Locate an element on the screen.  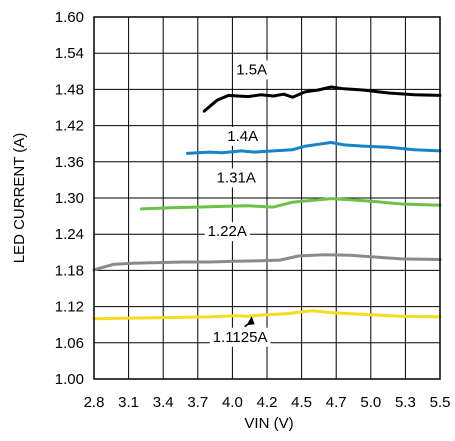
annotation-1-1125a: 1.1125A is located at coordinates (240, 337).